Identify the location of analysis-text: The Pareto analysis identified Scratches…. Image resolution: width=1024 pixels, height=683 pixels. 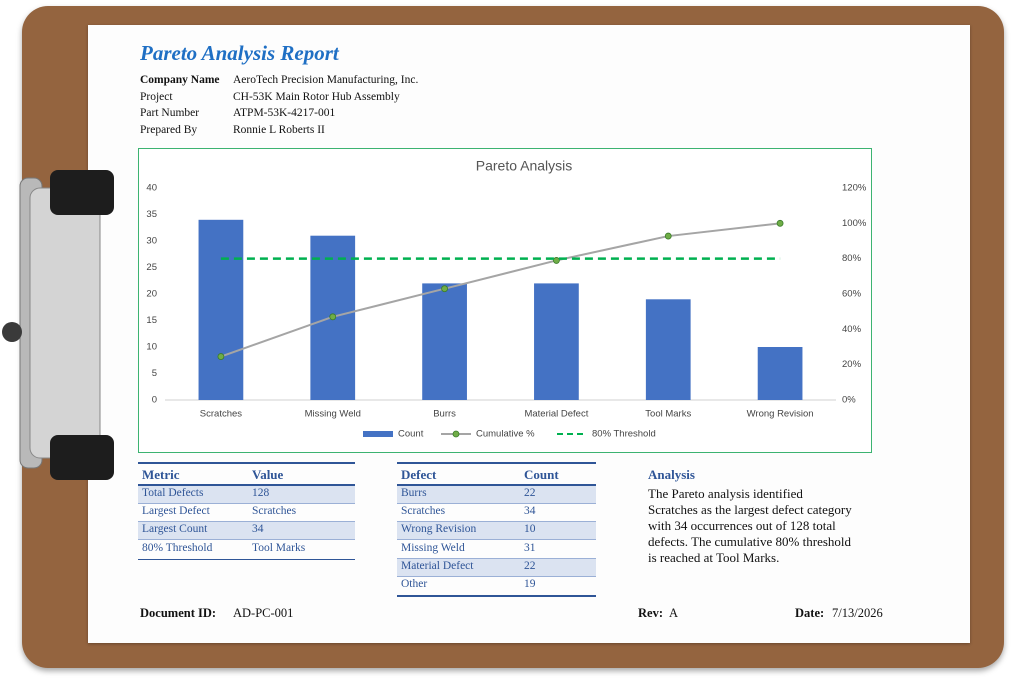
(750, 525).